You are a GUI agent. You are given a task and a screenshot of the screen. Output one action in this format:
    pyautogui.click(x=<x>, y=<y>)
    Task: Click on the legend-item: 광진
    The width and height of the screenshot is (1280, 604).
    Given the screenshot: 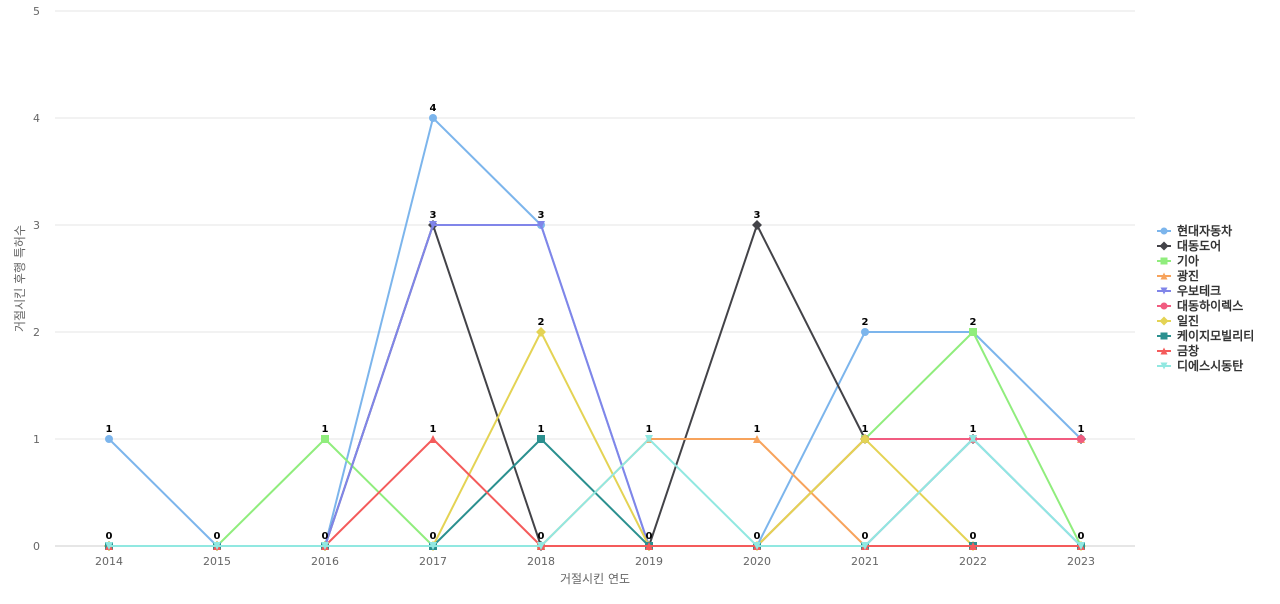 What is the action you would take?
    pyautogui.click(x=1178, y=275)
    